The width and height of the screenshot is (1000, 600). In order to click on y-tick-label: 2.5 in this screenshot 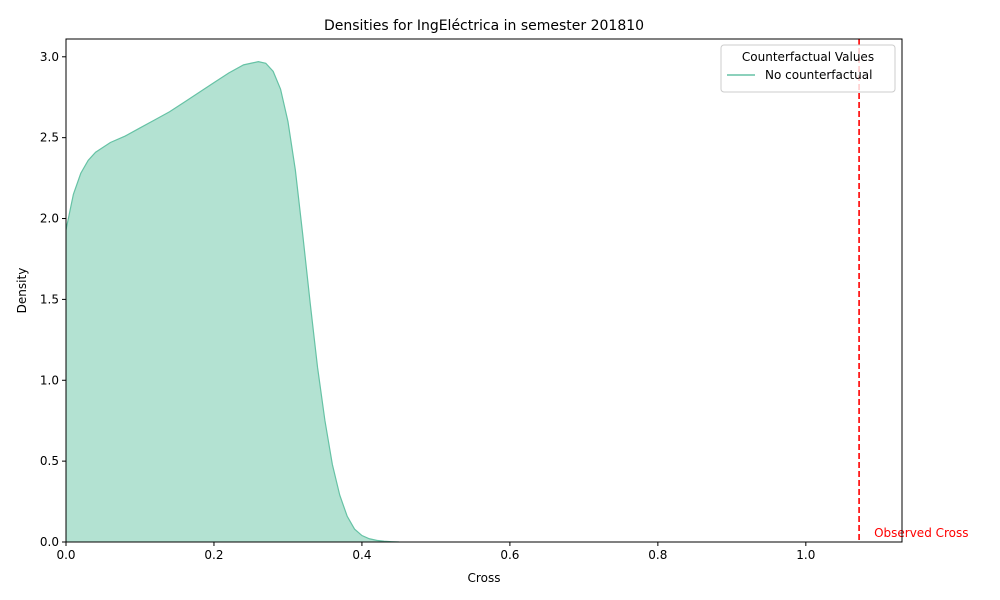, I will do `click(49, 138)`.